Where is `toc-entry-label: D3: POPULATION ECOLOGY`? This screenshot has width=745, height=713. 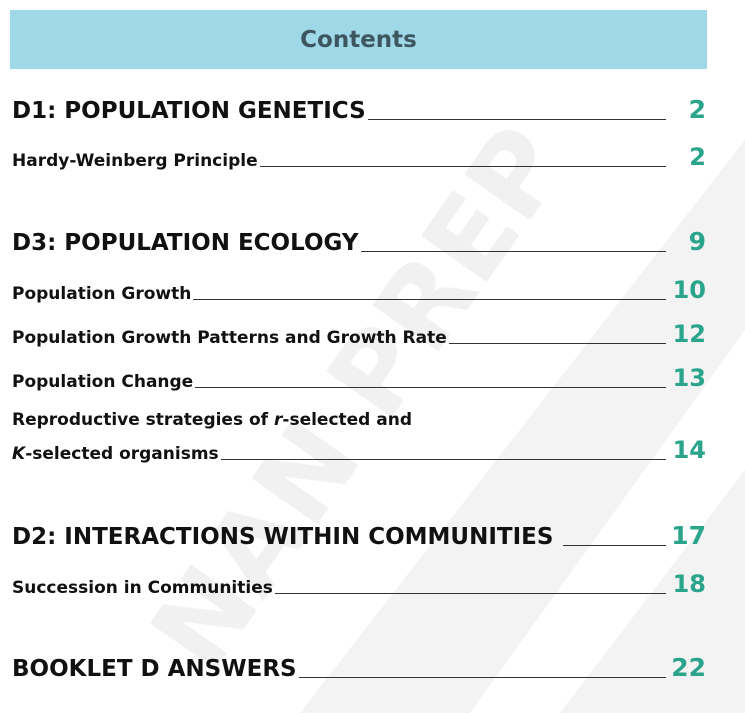 toc-entry-label: D3: POPULATION ECOLOGY is located at coordinates (185, 243).